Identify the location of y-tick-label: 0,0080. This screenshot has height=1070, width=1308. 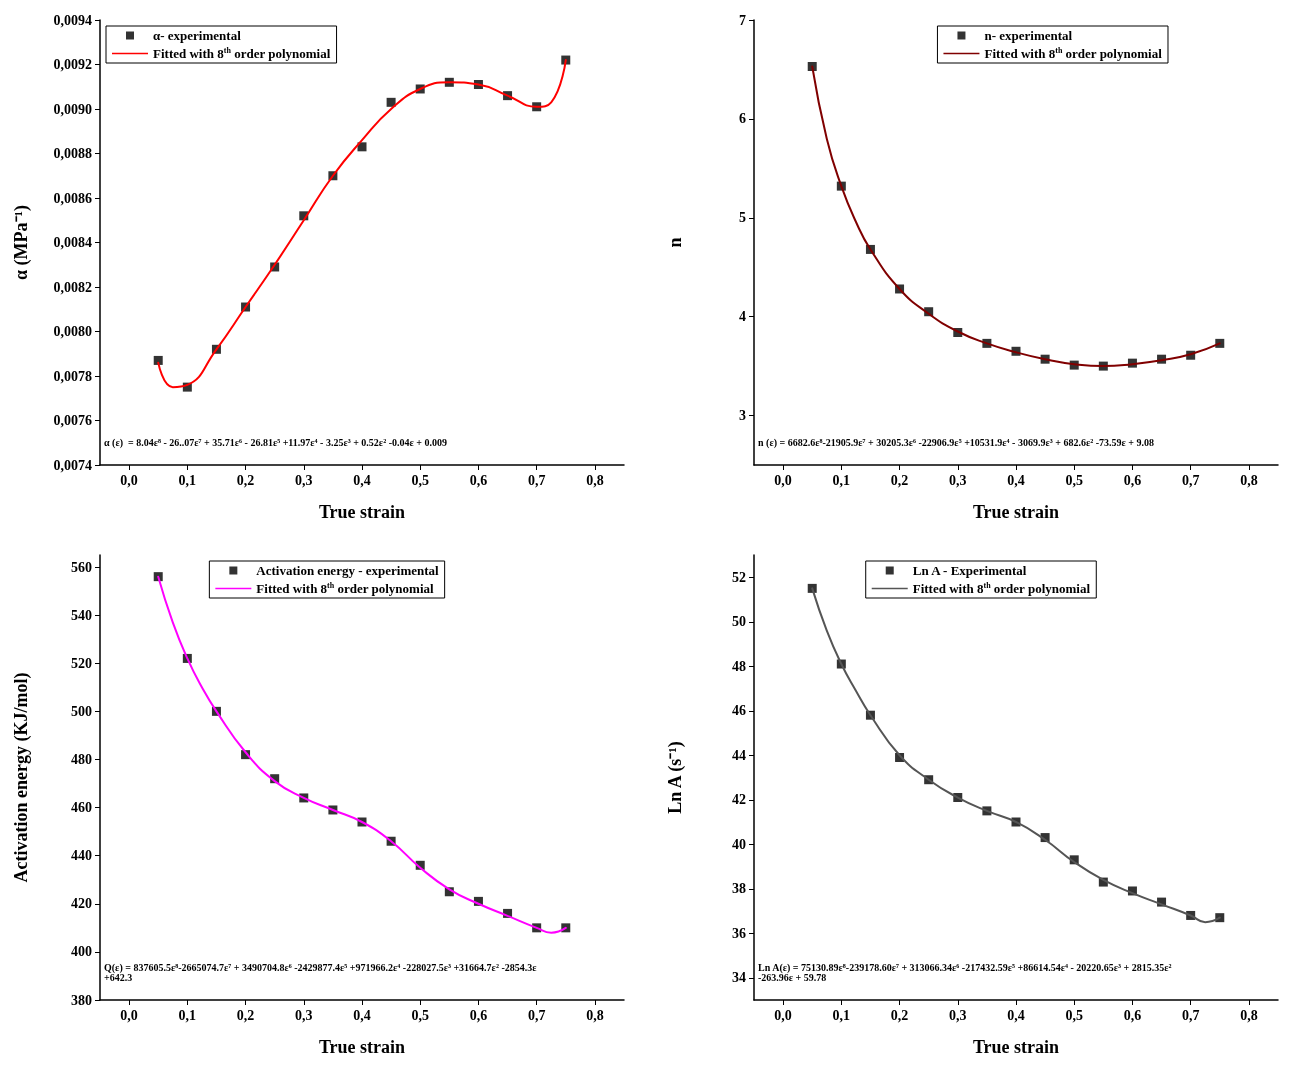
(72, 331).